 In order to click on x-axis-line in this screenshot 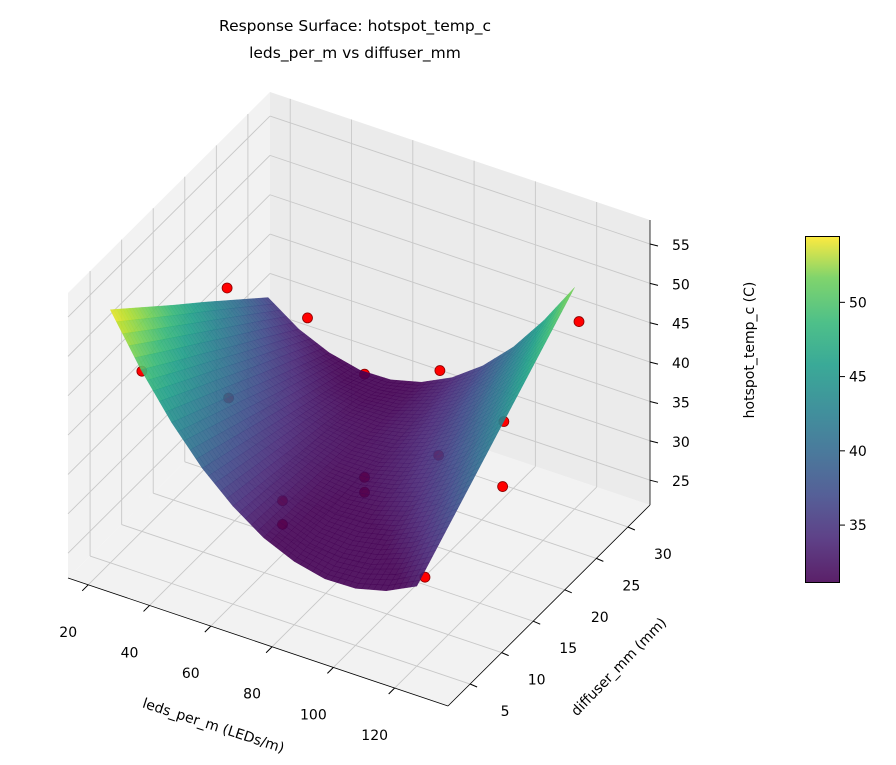, I will do `click(258, 642)`.